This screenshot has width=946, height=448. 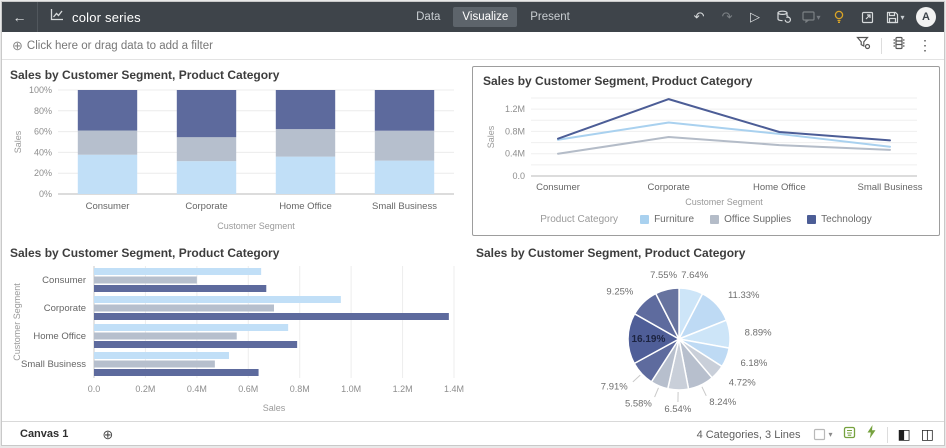 What do you see at coordinates (485, 17) in the screenshot?
I see `tab-visualize: Visualize` at bounding box center [485, 17].